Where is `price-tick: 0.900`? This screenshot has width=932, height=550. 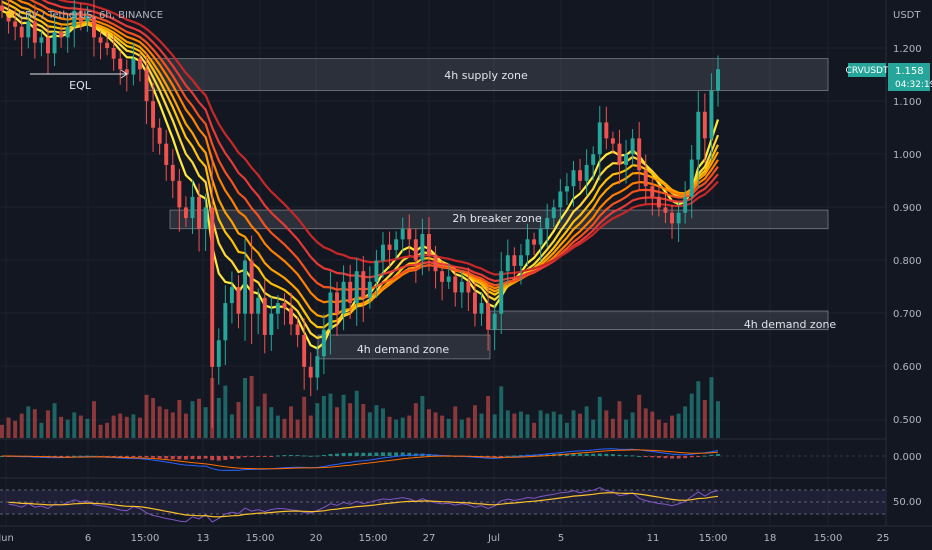 price-tick: 0.900 is located at coordinates (907, 208).